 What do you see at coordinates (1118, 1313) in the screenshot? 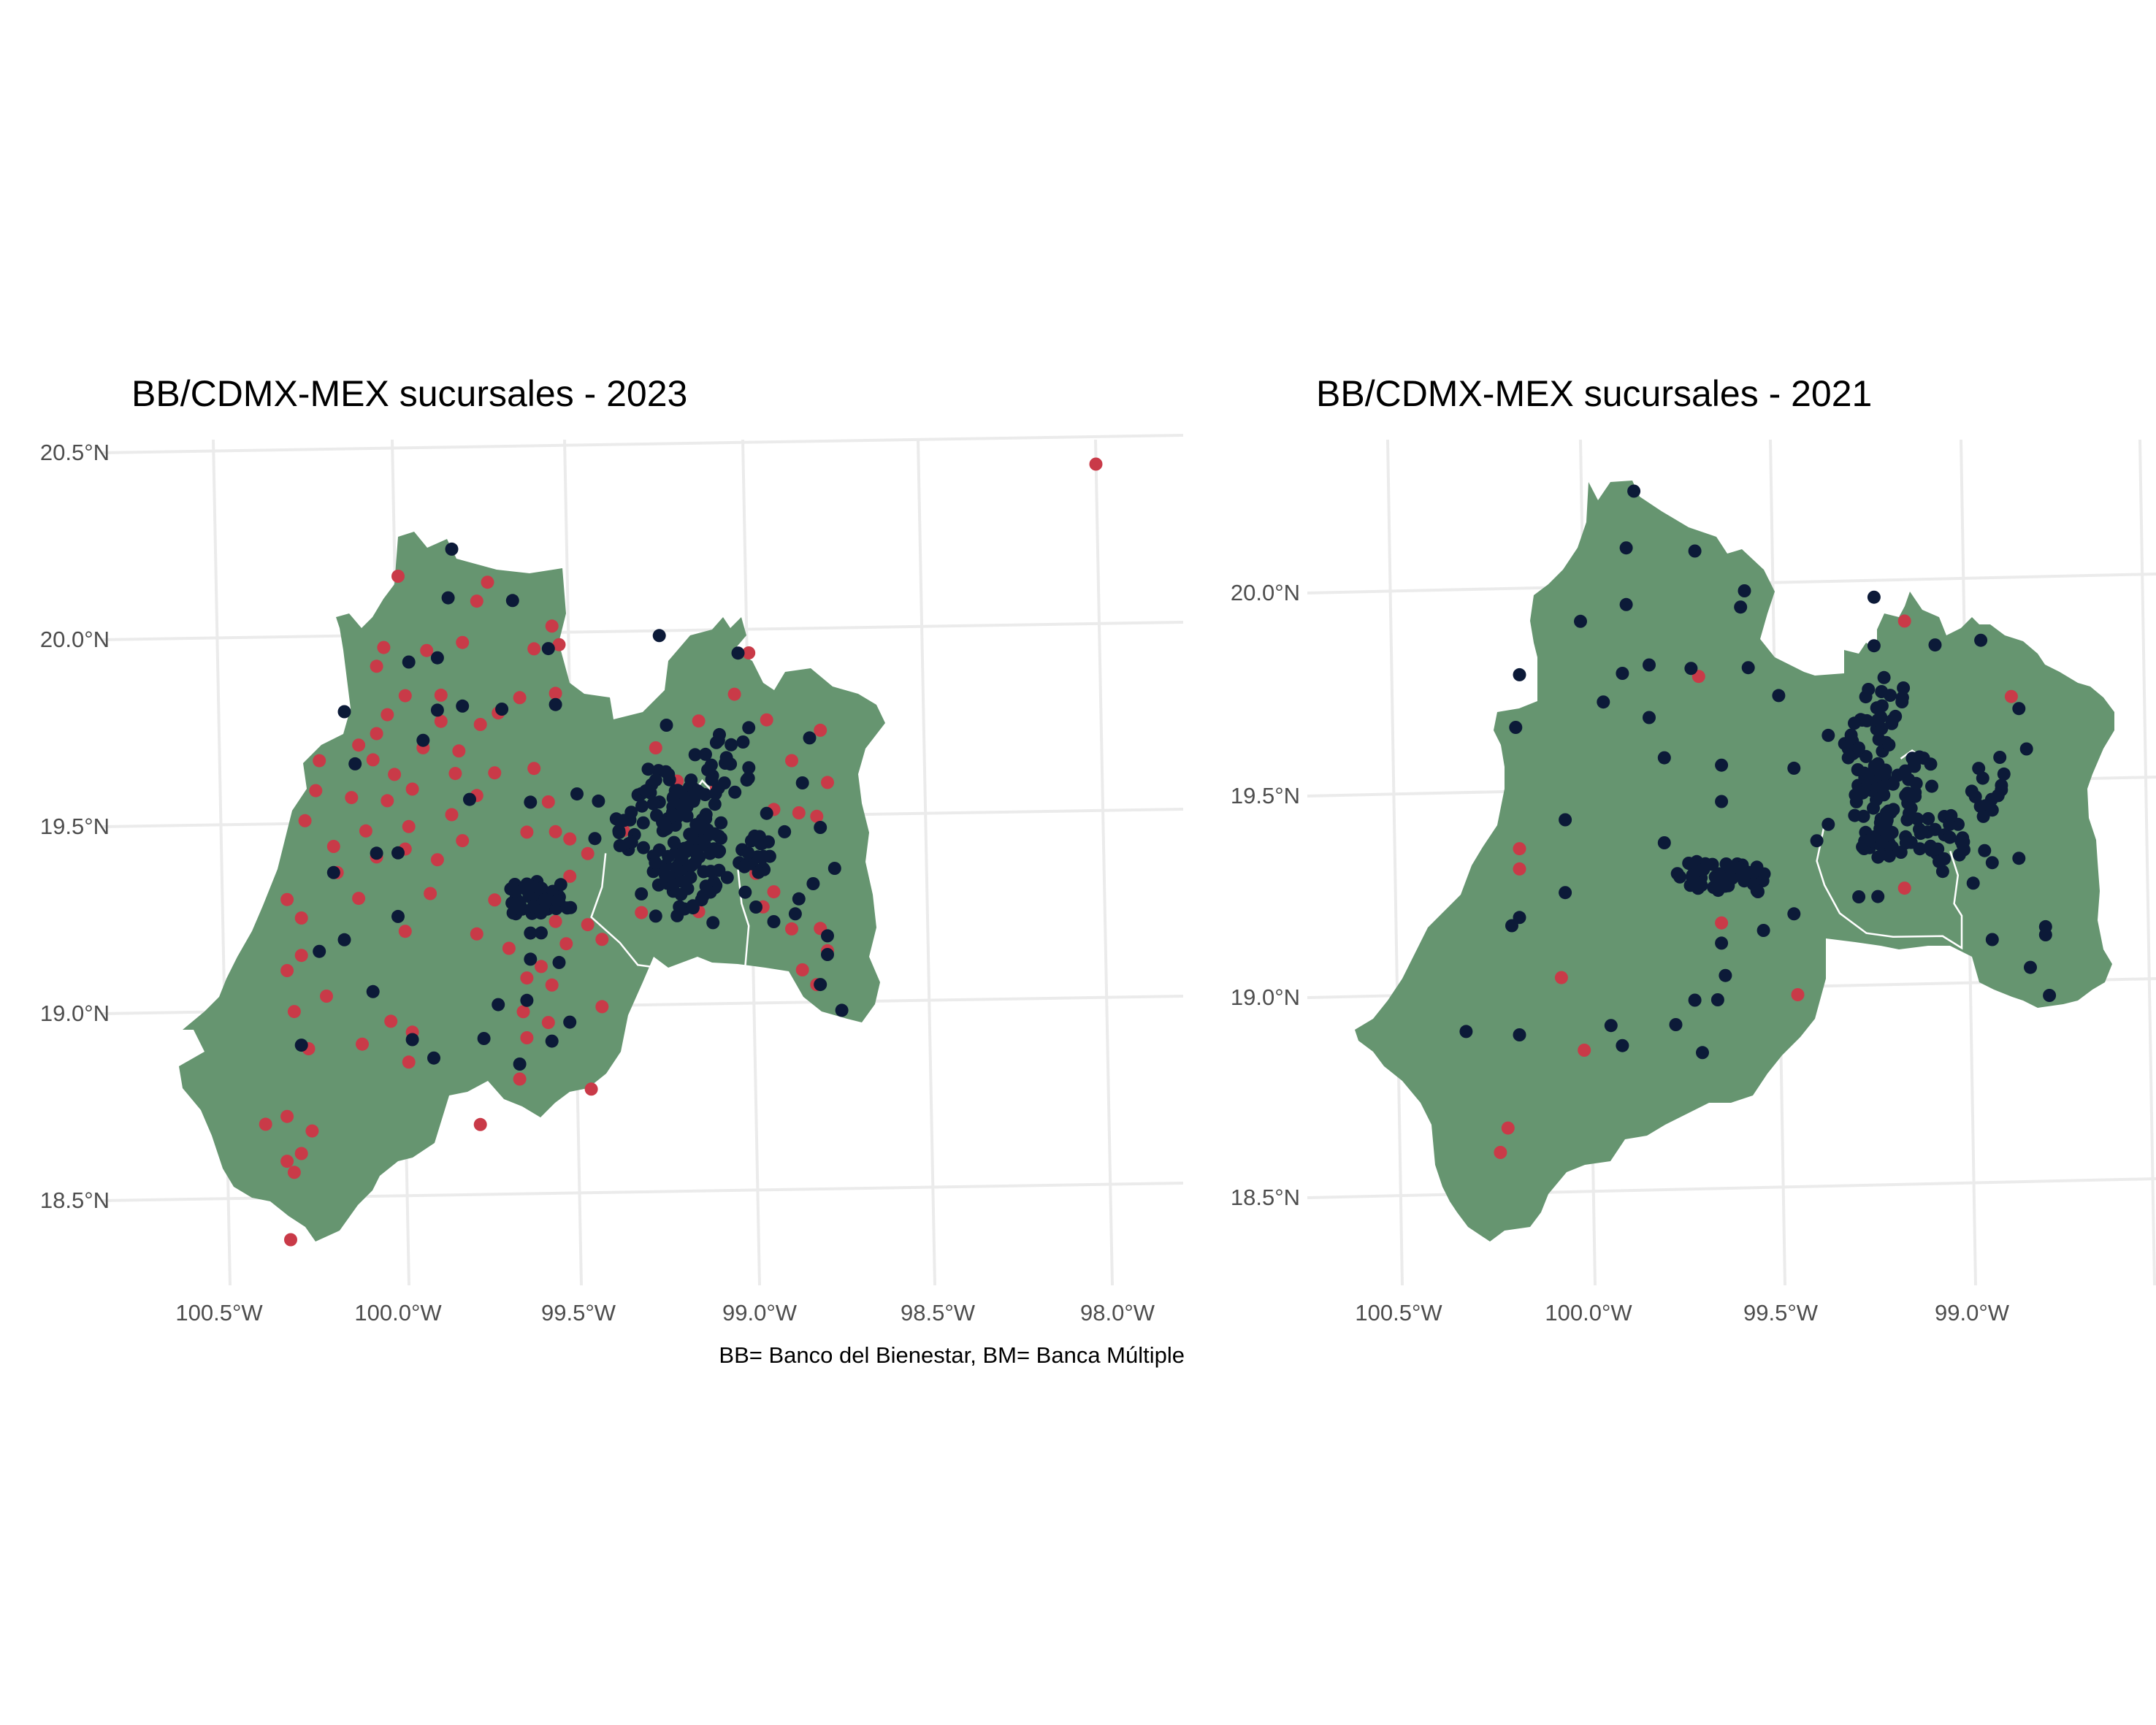
I see `map-2023-x-tick: 98.0°W` at bounding box center [1118, 1313].